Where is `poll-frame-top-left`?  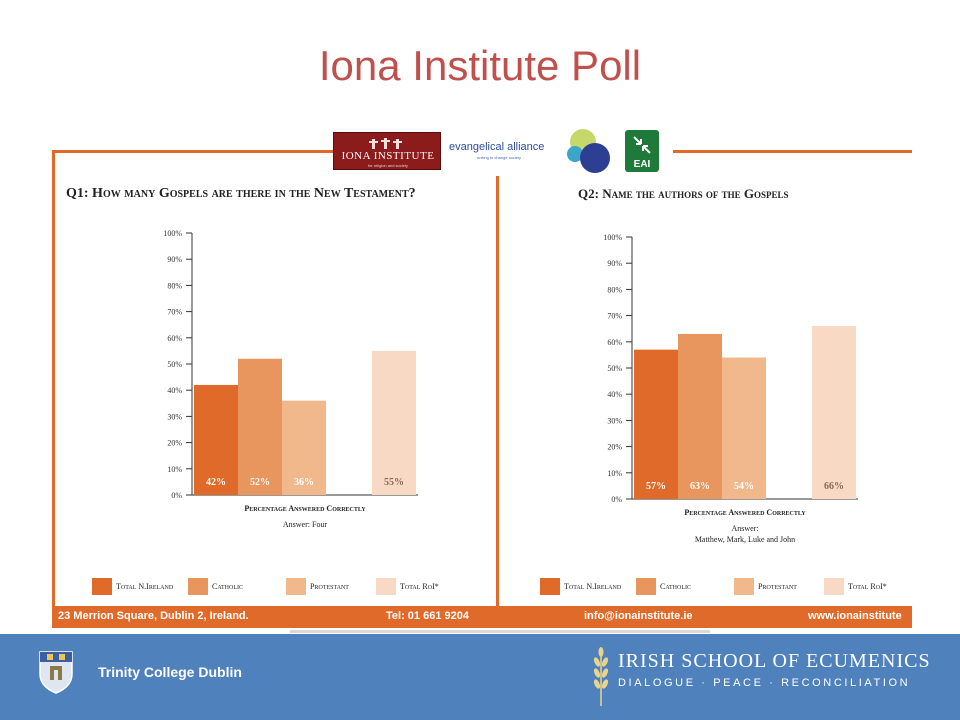 poll-frame-top-left is located at coordinates (193, 151).